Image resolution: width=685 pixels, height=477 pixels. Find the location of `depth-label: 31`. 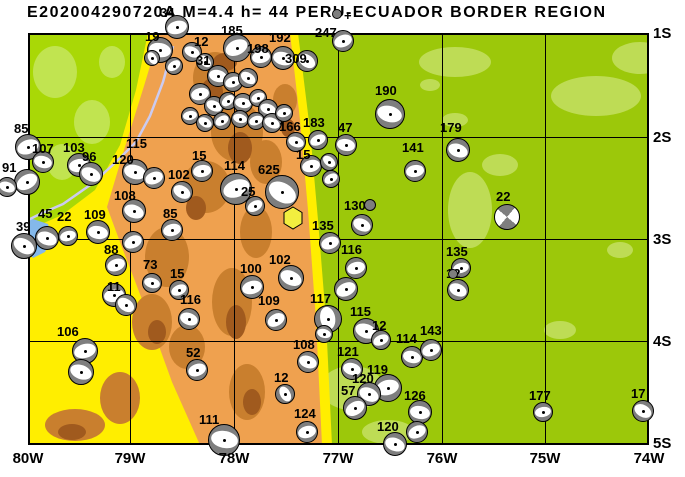

depth-label: 31 is located at coordinates (203, 60).